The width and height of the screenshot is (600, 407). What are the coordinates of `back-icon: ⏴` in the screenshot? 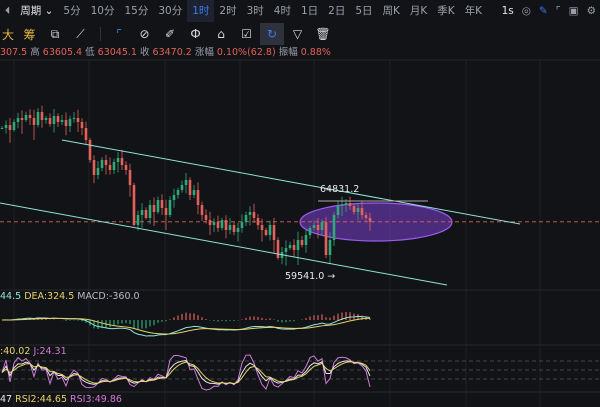 It's located at (8, 11).